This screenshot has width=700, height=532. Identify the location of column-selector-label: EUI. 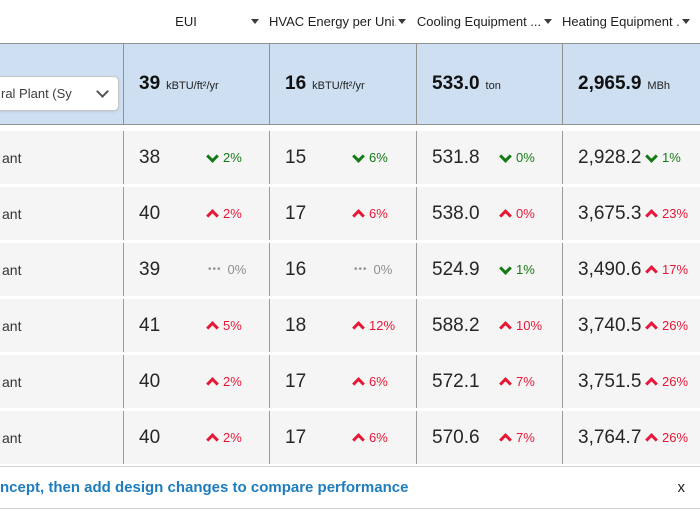
(186, 21).